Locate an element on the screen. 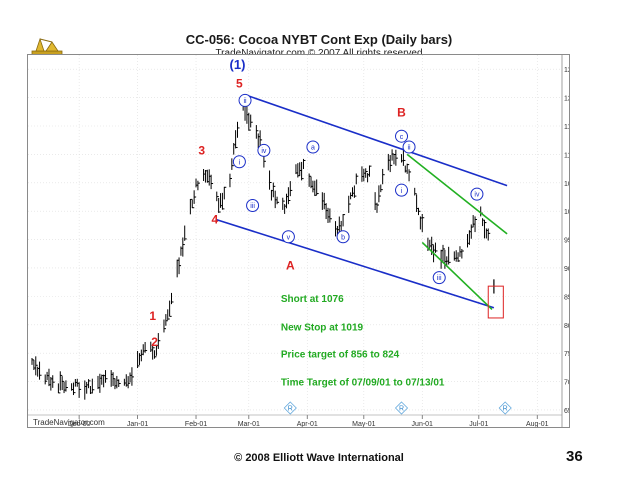 The width and height of the screenshot is (638, 478). x-tick-label: Mar-01 is located at coordinates (249, 424).